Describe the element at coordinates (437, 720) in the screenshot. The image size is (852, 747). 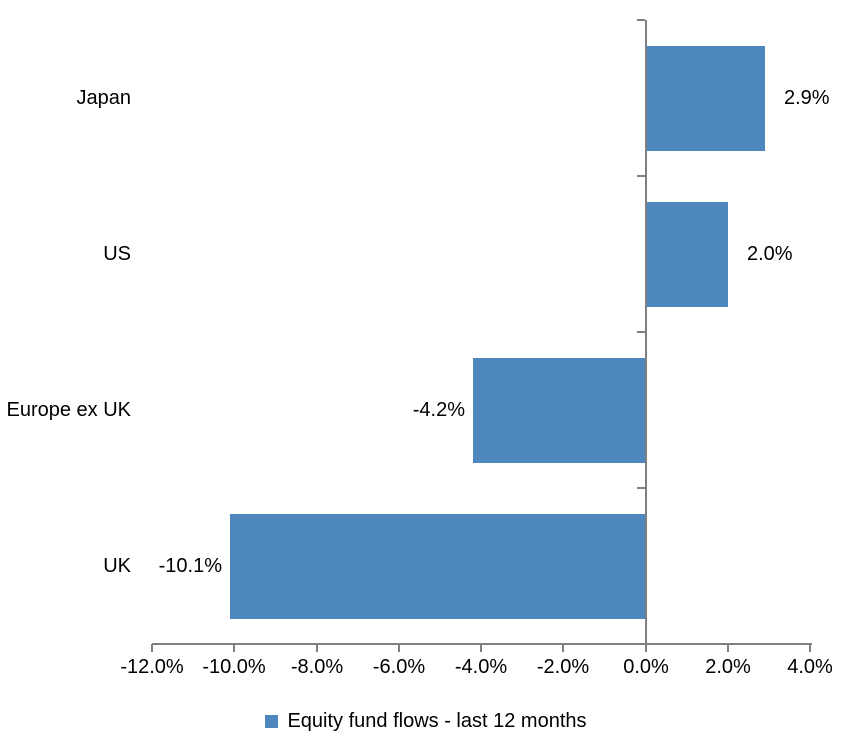
I see `legend-label: Equity fund flows - last 12 months` at that location.